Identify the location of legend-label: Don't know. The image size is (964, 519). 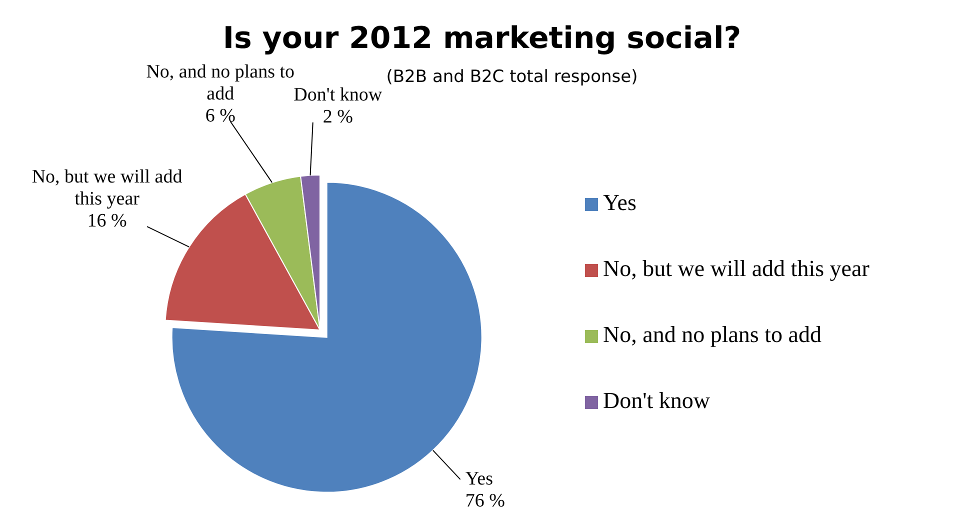
(656, 400).